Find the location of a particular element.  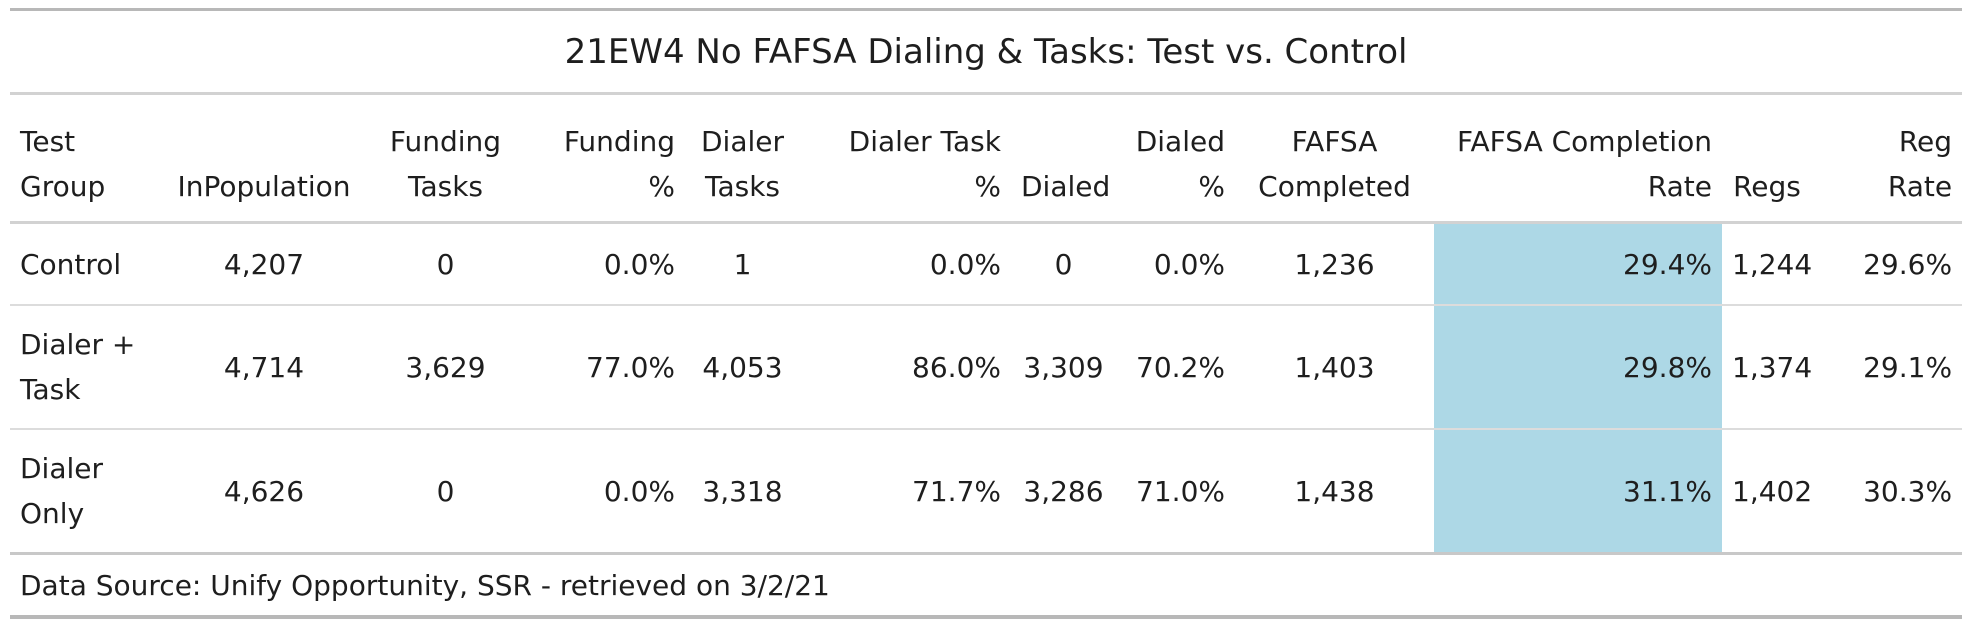

cell-dialer-task-pct: 0.0% is located at coordinates (905, 264).